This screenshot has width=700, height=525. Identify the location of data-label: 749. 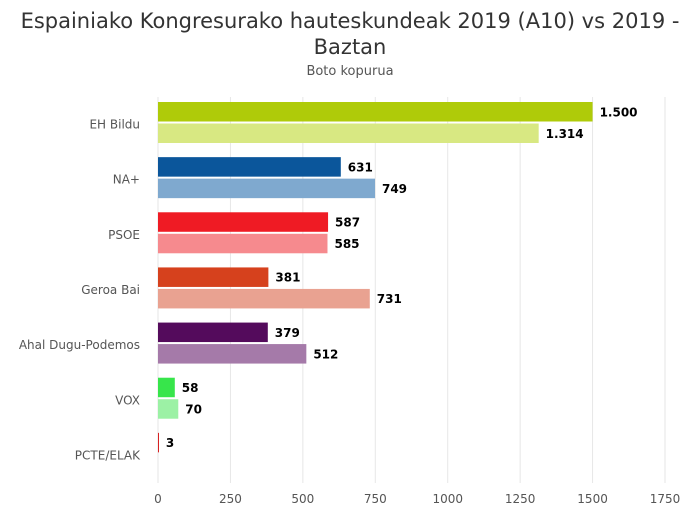
(394, 189).